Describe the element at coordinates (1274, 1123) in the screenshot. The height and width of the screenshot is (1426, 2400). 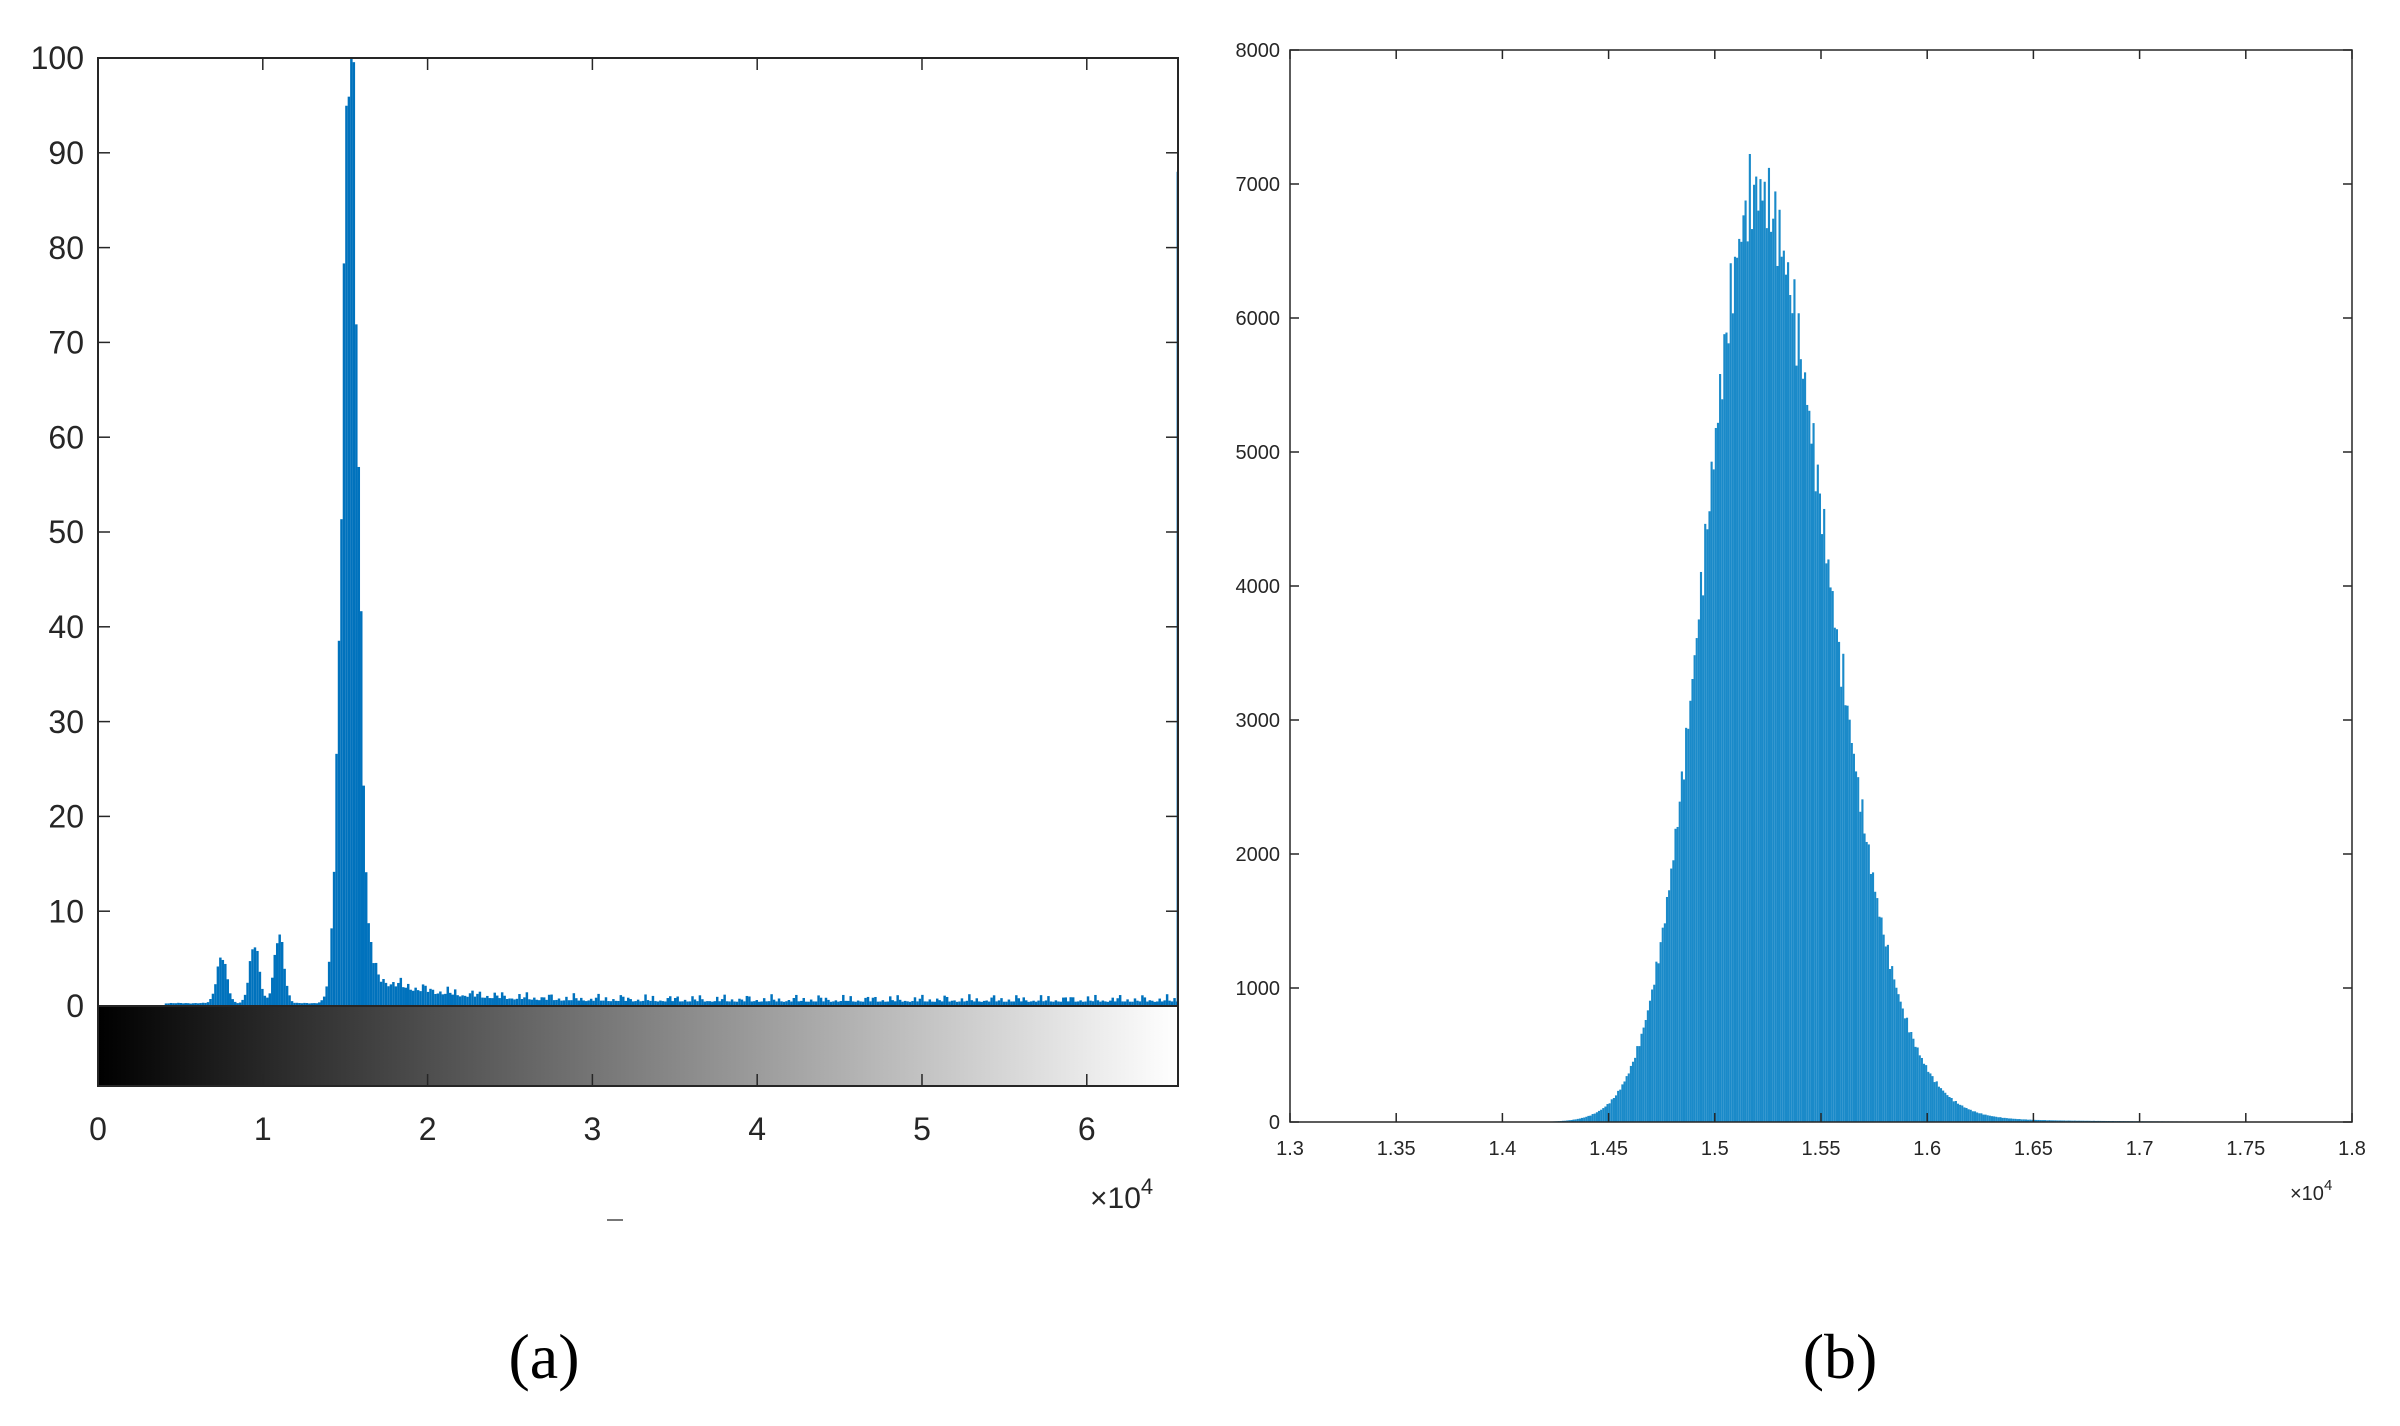
I see `y-tick-label: 0` at that location.